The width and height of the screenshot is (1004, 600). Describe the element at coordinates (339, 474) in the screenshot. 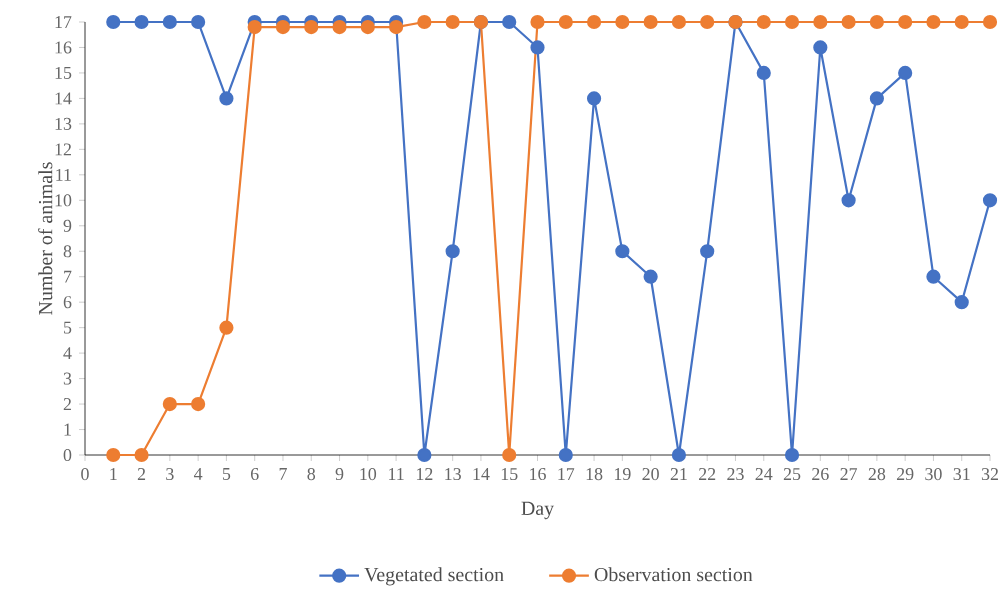

I see `x-tick-label: 9` at that location.